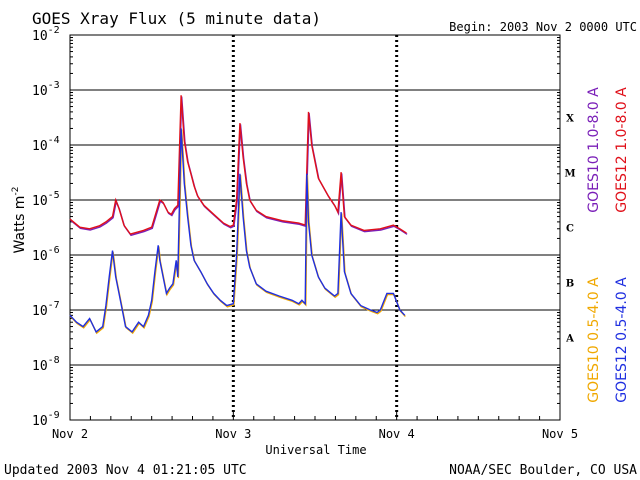 Image resolution: width=640 pixels, height=480 pixels. Describe the element at coordinates (569, 339) in the screenshot. I see `flare-class-label: A` at that location.